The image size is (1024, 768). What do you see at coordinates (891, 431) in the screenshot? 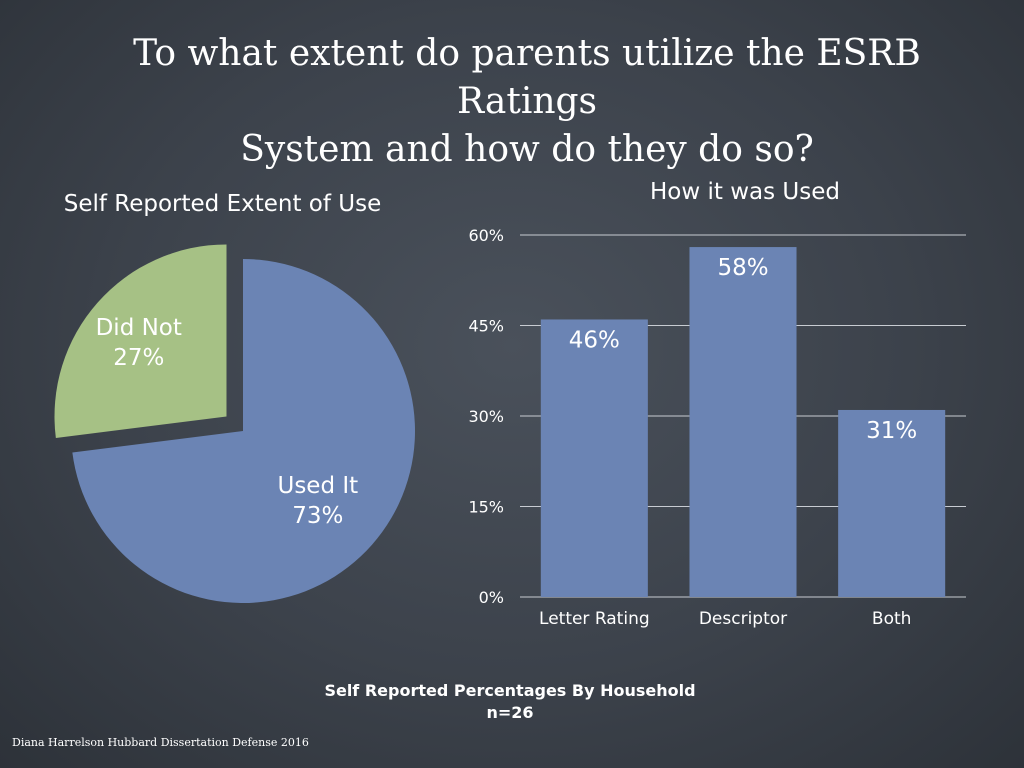
I see `bar-data-label: 31%` at bounding box center [891, 431].